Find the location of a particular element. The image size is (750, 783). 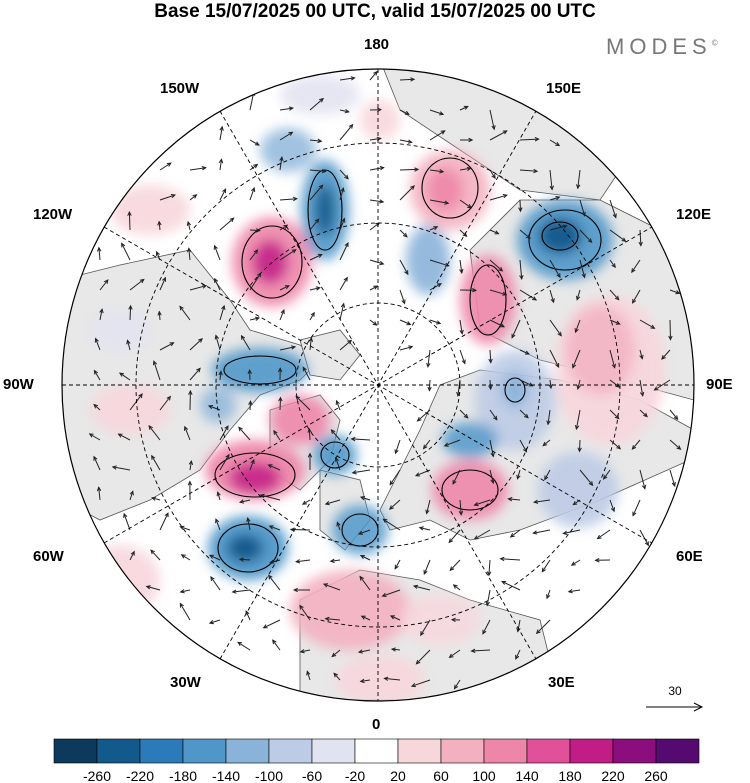

reference-vector-label: 30 is located at coordinates (675, 691).